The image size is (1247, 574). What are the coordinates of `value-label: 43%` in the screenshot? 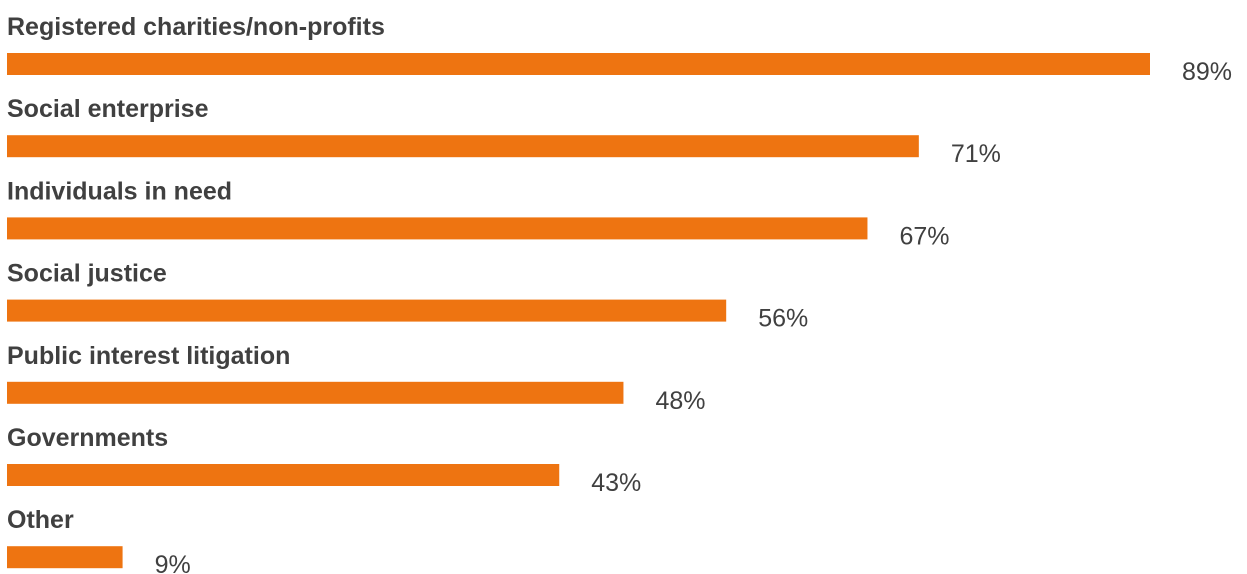 It's located at (616, 483).